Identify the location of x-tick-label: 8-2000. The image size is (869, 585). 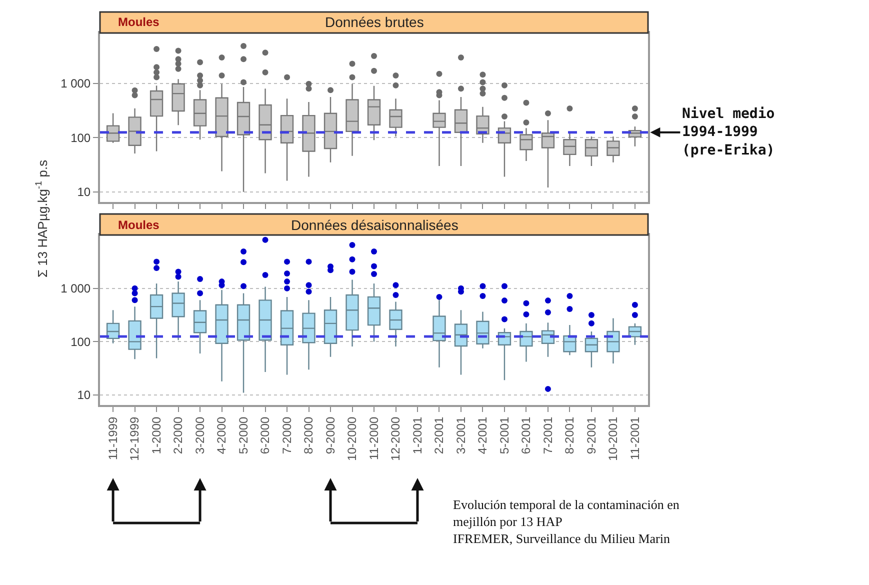
(309, 435).